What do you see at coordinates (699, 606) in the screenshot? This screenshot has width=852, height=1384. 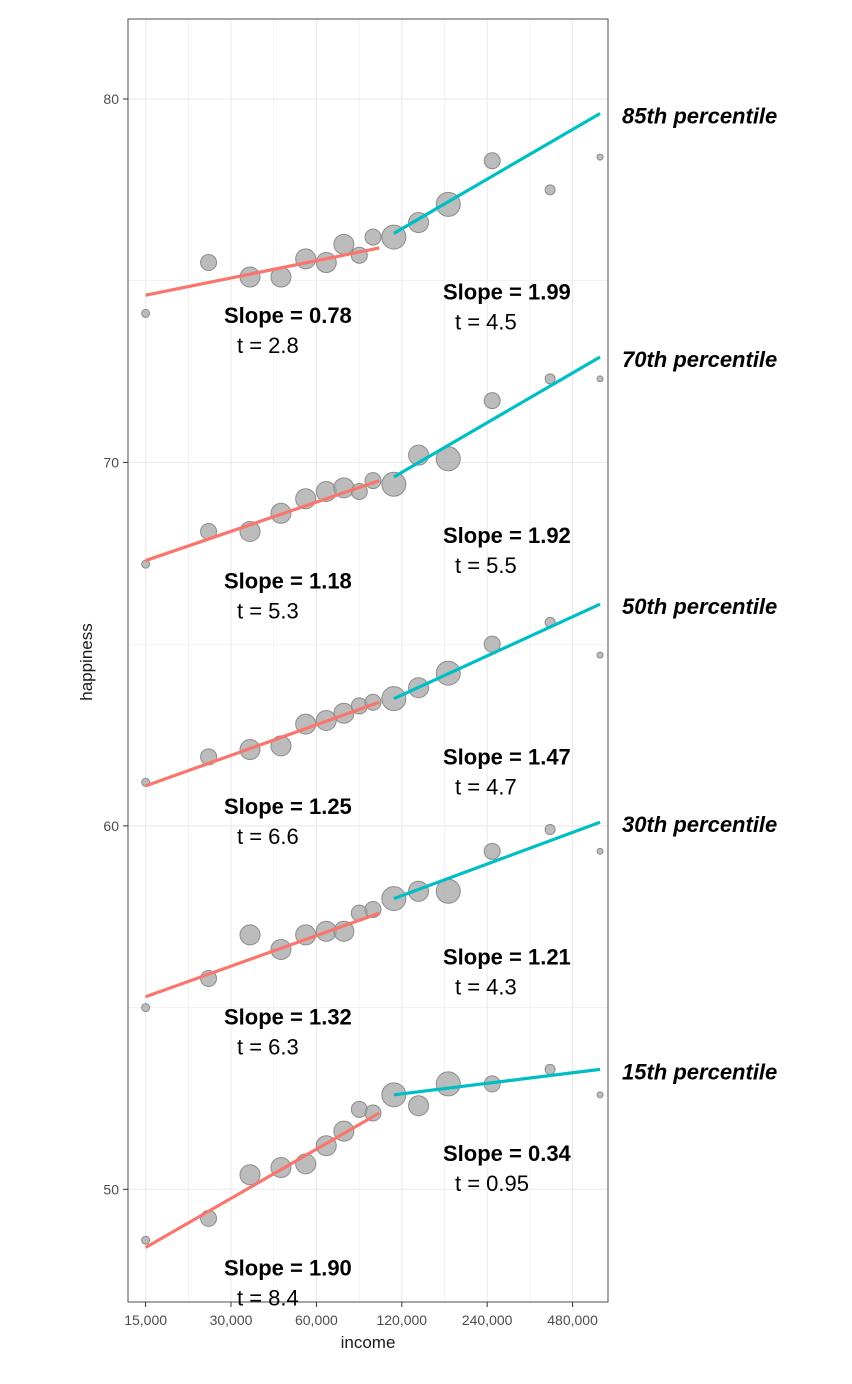 I see `percentile-label: 50th percentile` at bounding box center [699, 606].